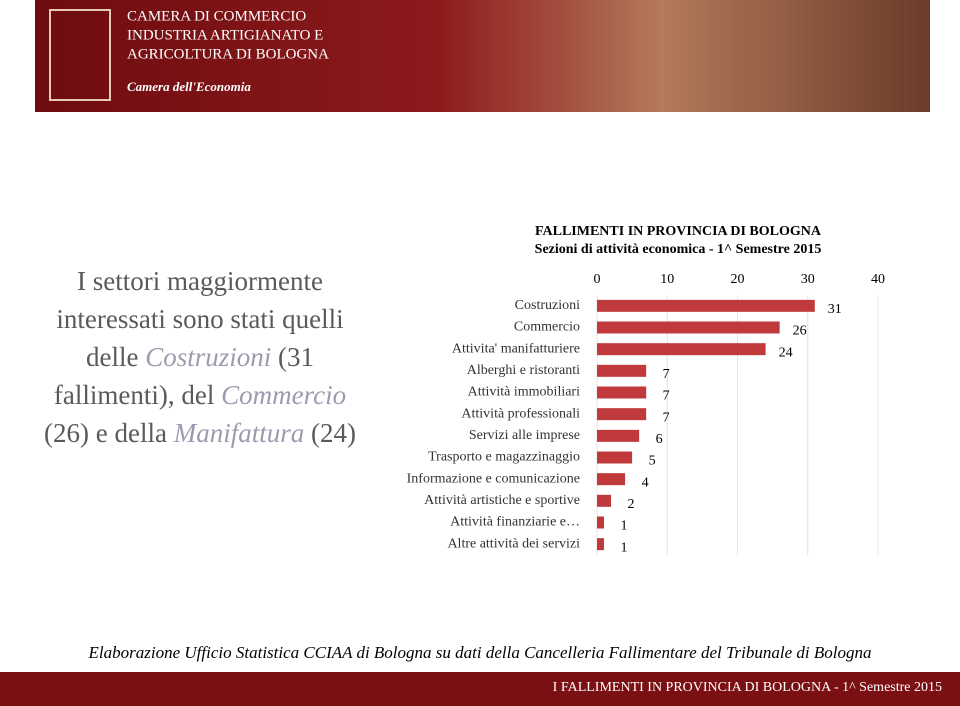 Image resolution: width=960 pixels, height=706 pixels. Describe the element at coordinates (878, 279) in the screenshot. I see `x-tick-label: 40` at that location.